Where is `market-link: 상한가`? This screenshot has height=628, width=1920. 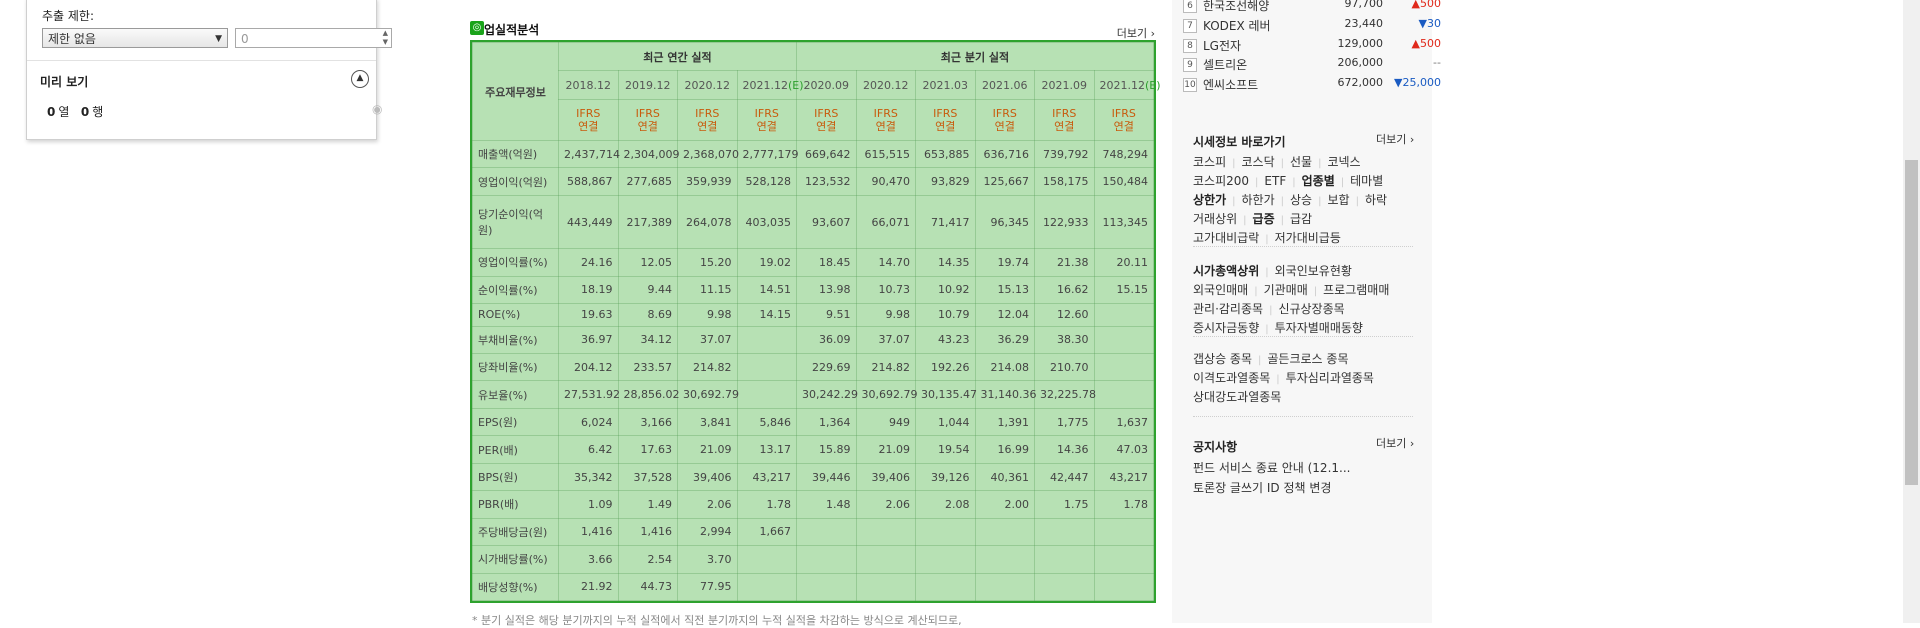 market-link: 상한가 is located at coordinates (1210, 200).